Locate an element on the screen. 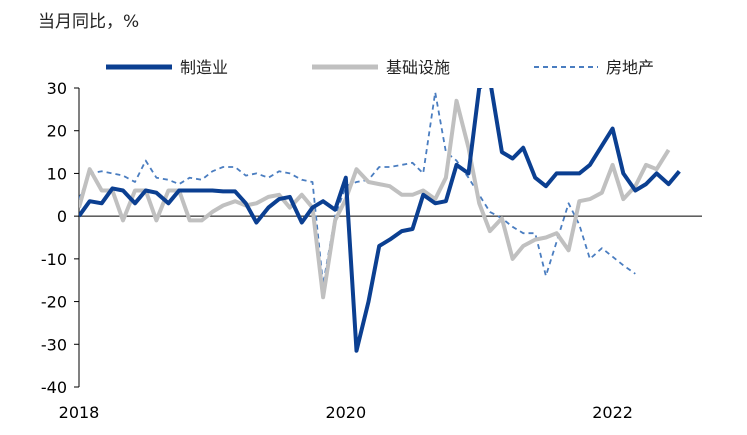 Image resolution: width=747 pixels, height=435 pixels. y-tick-label: 10 is located at coordinates (57, 173).